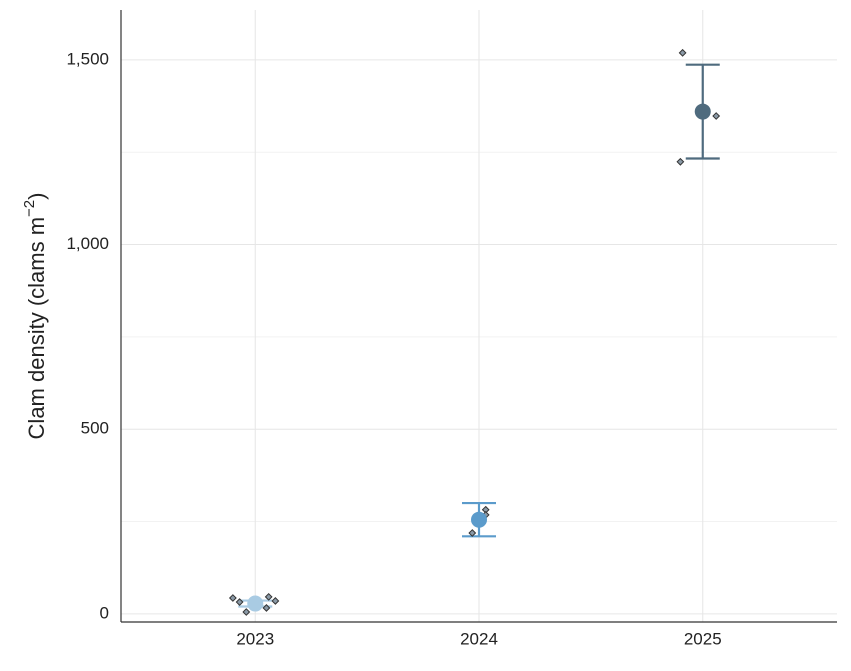 The image size is (851, 671). Describe the element at coordinates (479, 638) in the screenshot. I see `x-tick-label: 2024` at that location.